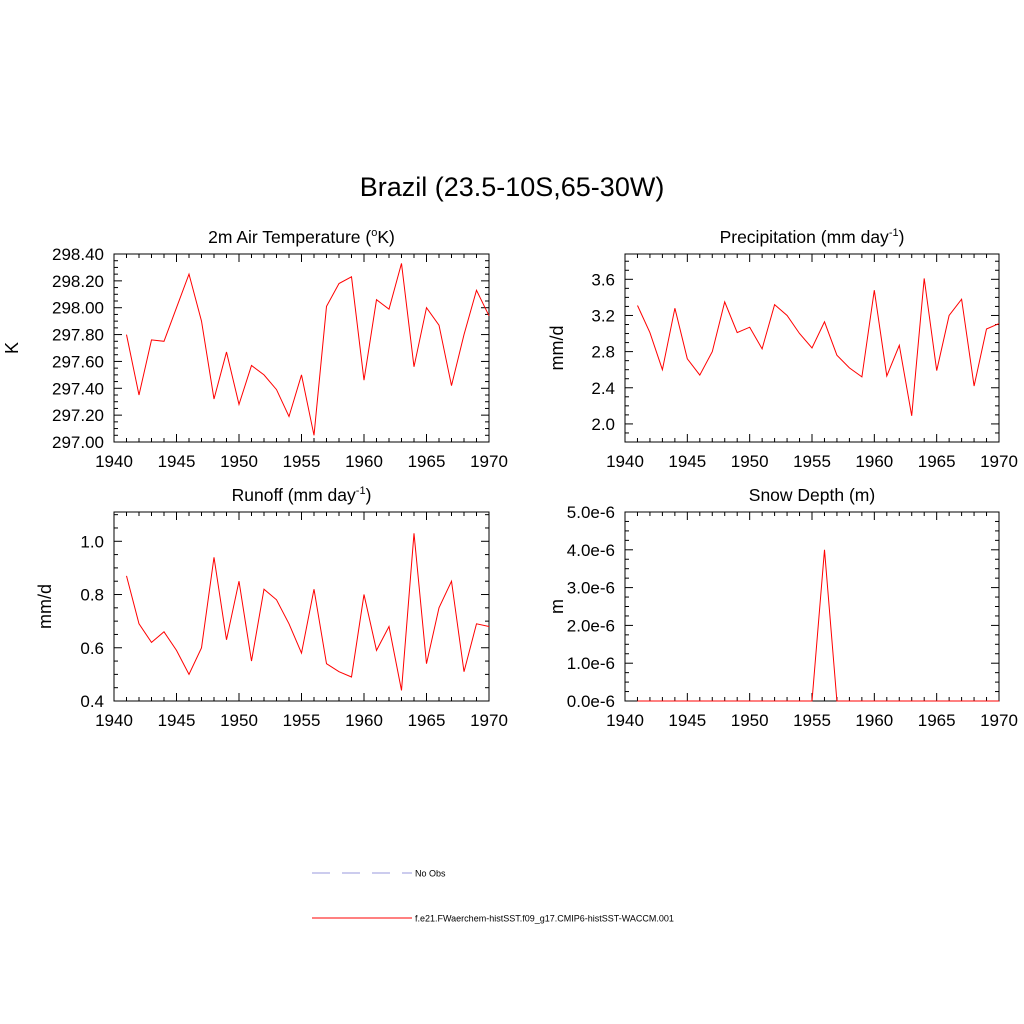  I want to click on y-tick-label: 2.0, so click(603, 424).